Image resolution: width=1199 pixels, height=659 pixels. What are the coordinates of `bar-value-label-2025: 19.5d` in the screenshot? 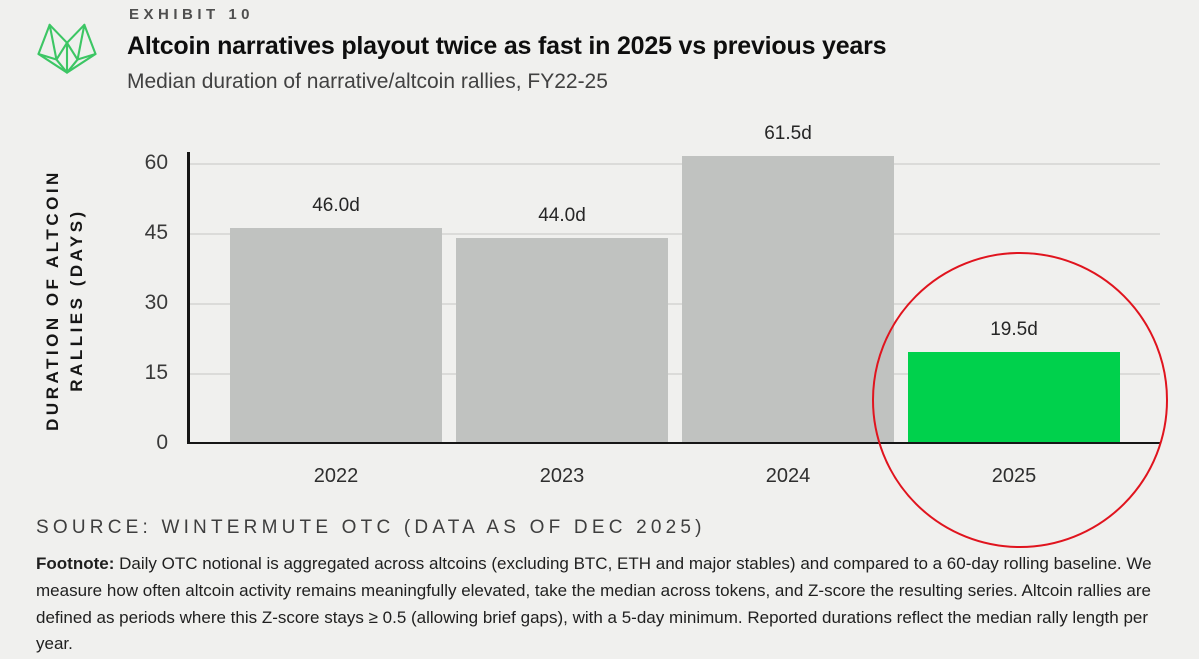 It's located at (1014, 329).